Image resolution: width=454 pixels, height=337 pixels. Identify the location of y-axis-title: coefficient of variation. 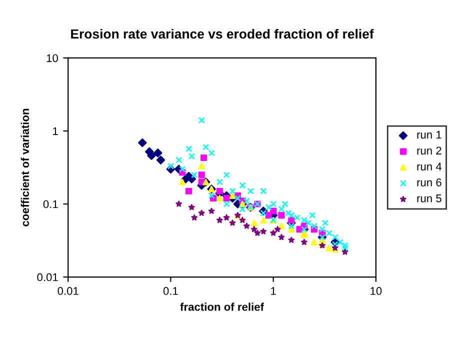
(25, 167).